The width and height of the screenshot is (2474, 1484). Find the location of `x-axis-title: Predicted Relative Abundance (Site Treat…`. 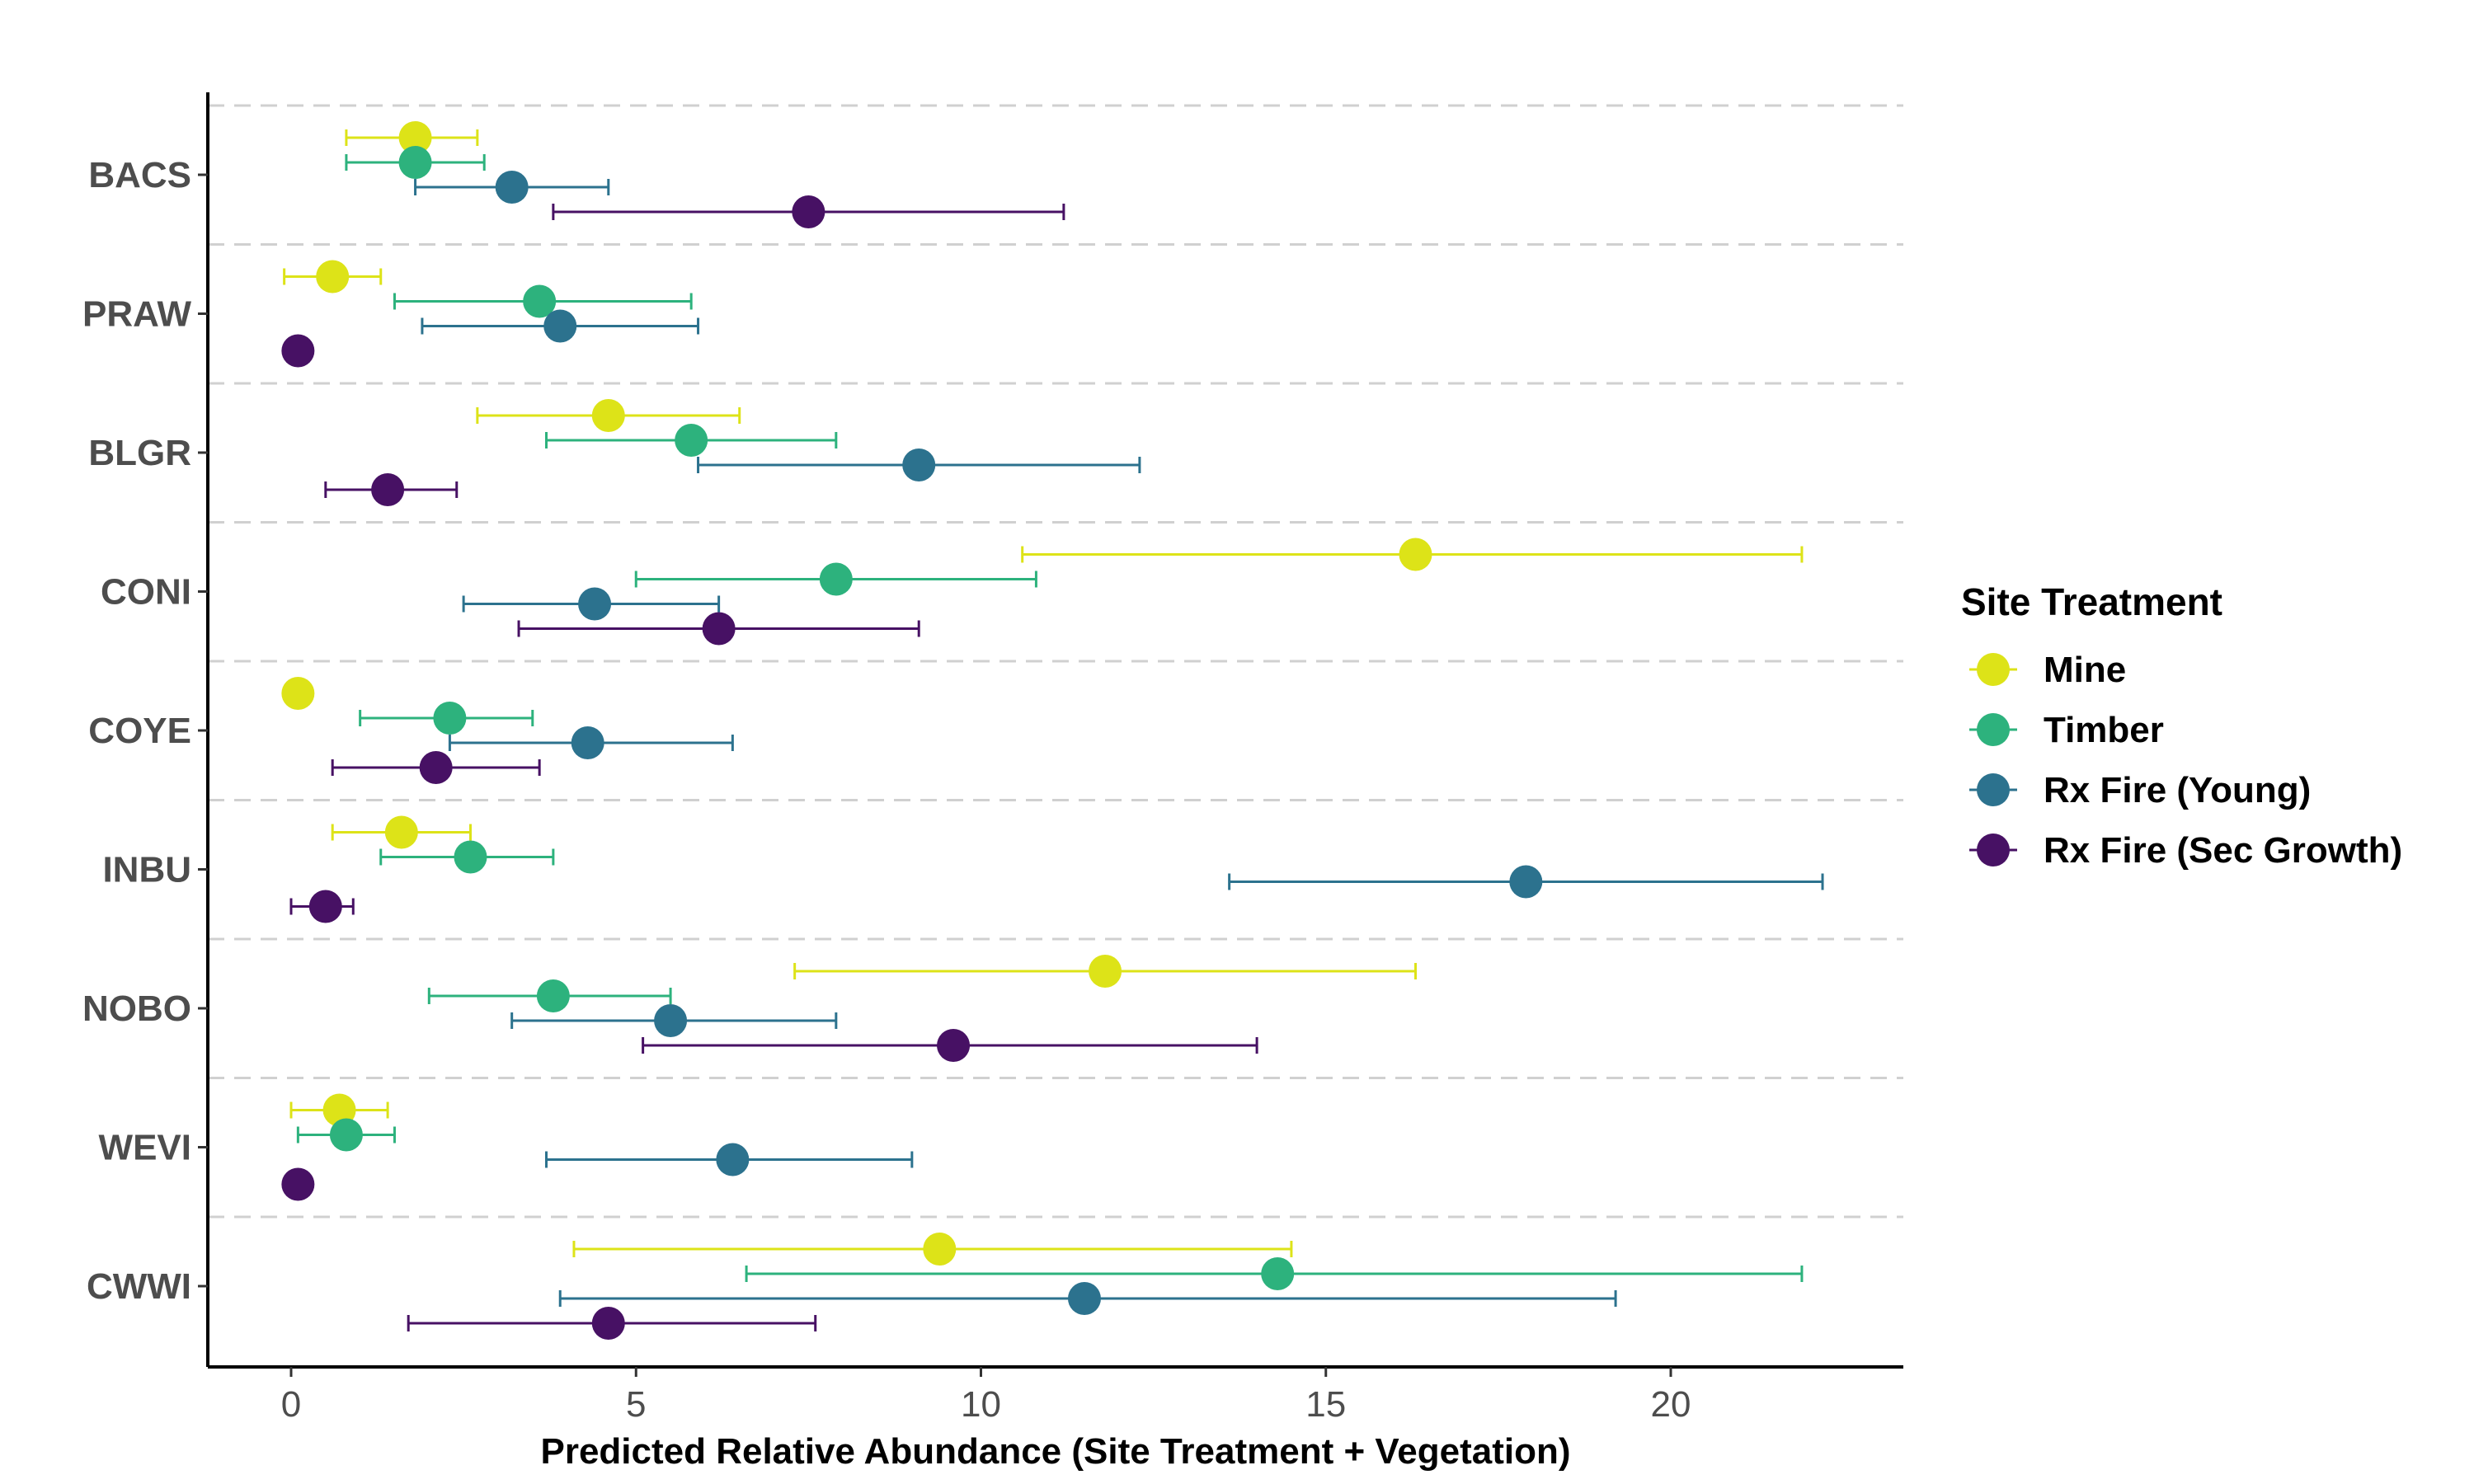

x-axis-title: Predicted Relative Abundance (Site Treat… is located at coordinates (1055, 1452).